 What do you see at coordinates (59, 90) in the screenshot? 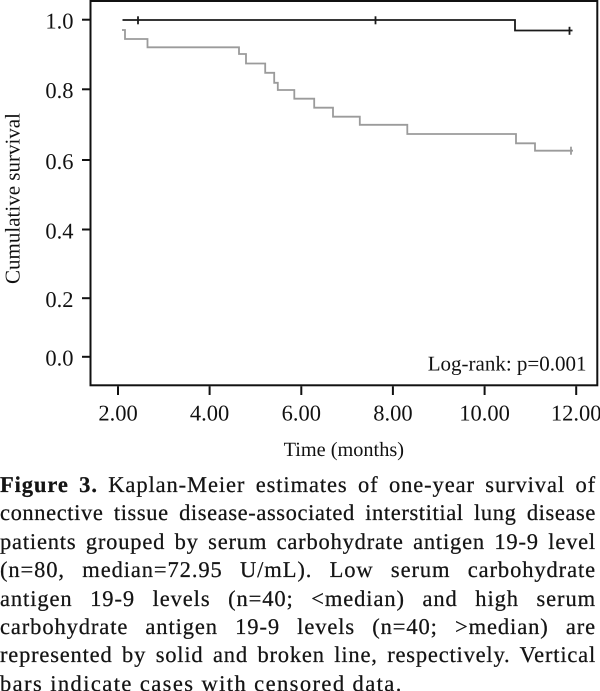
I see `svg-text: 0.8` at bounding box center [59, 90].